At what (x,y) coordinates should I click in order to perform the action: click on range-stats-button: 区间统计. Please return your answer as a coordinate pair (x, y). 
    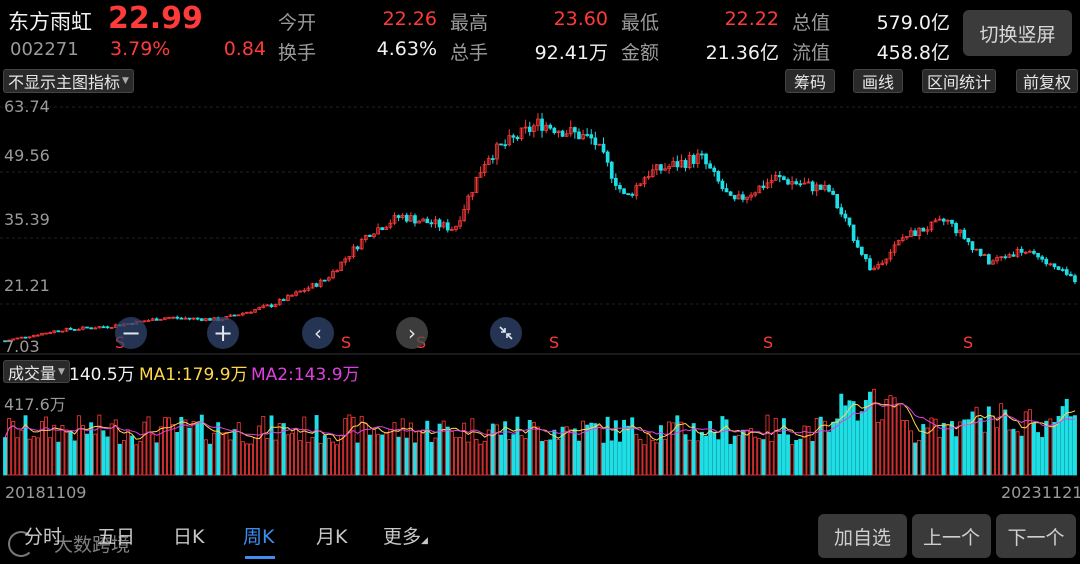
    Looking at the image, I should click on (959, 81).